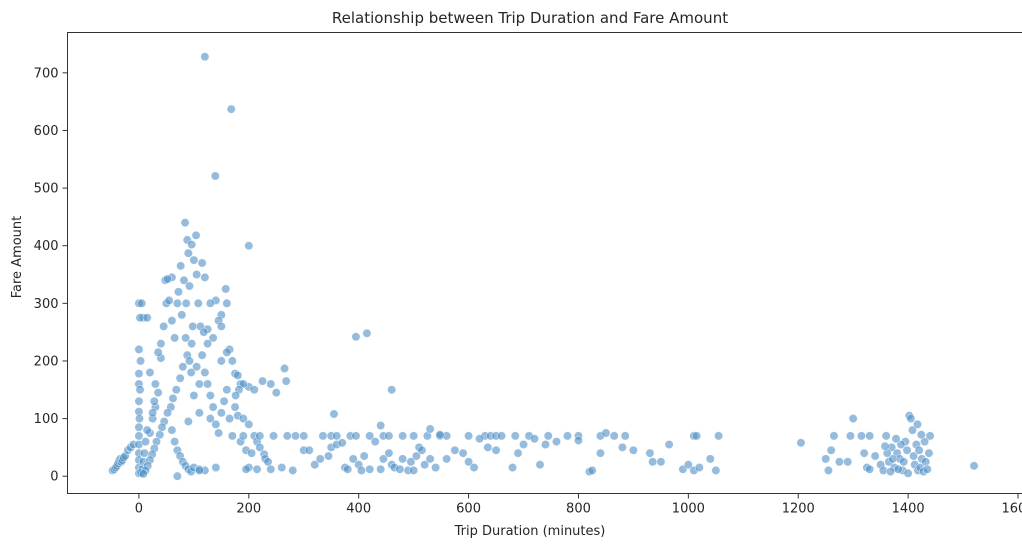  I want to click on x-tick-label: 1200, so click(798, 509).